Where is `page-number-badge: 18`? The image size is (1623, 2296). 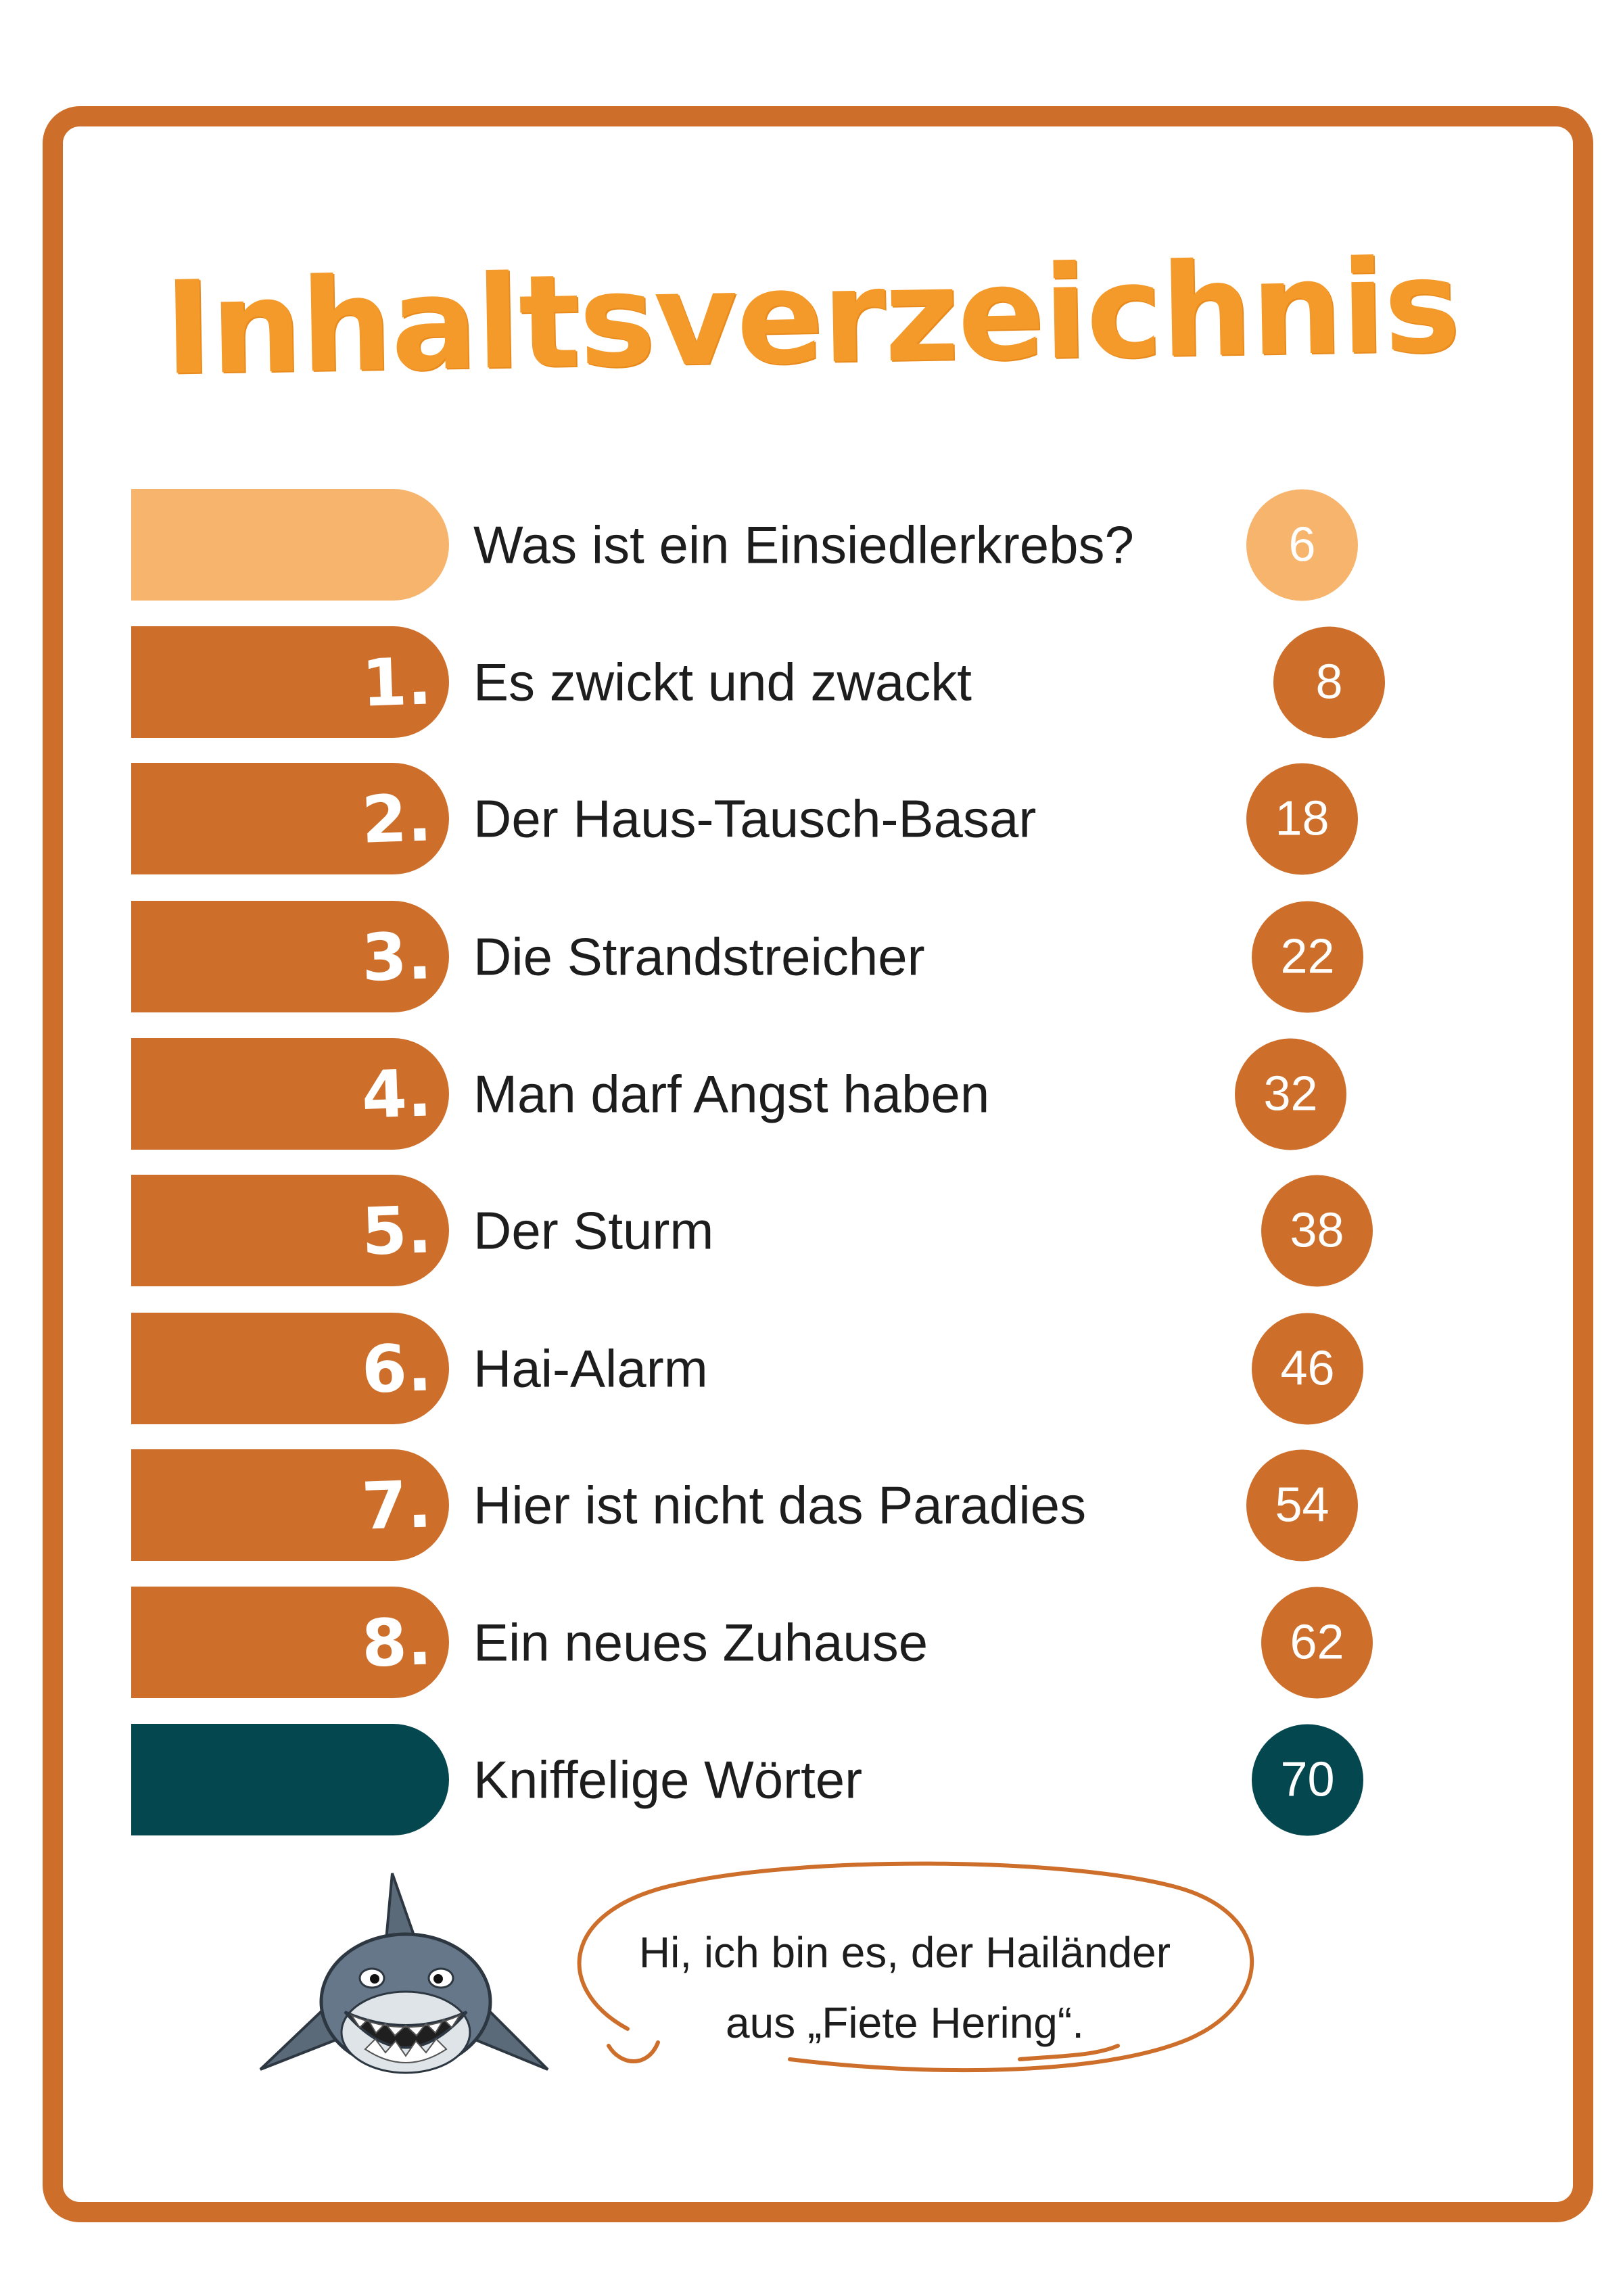 page-number-badge: 18 is located at coordinates (1302, 819).